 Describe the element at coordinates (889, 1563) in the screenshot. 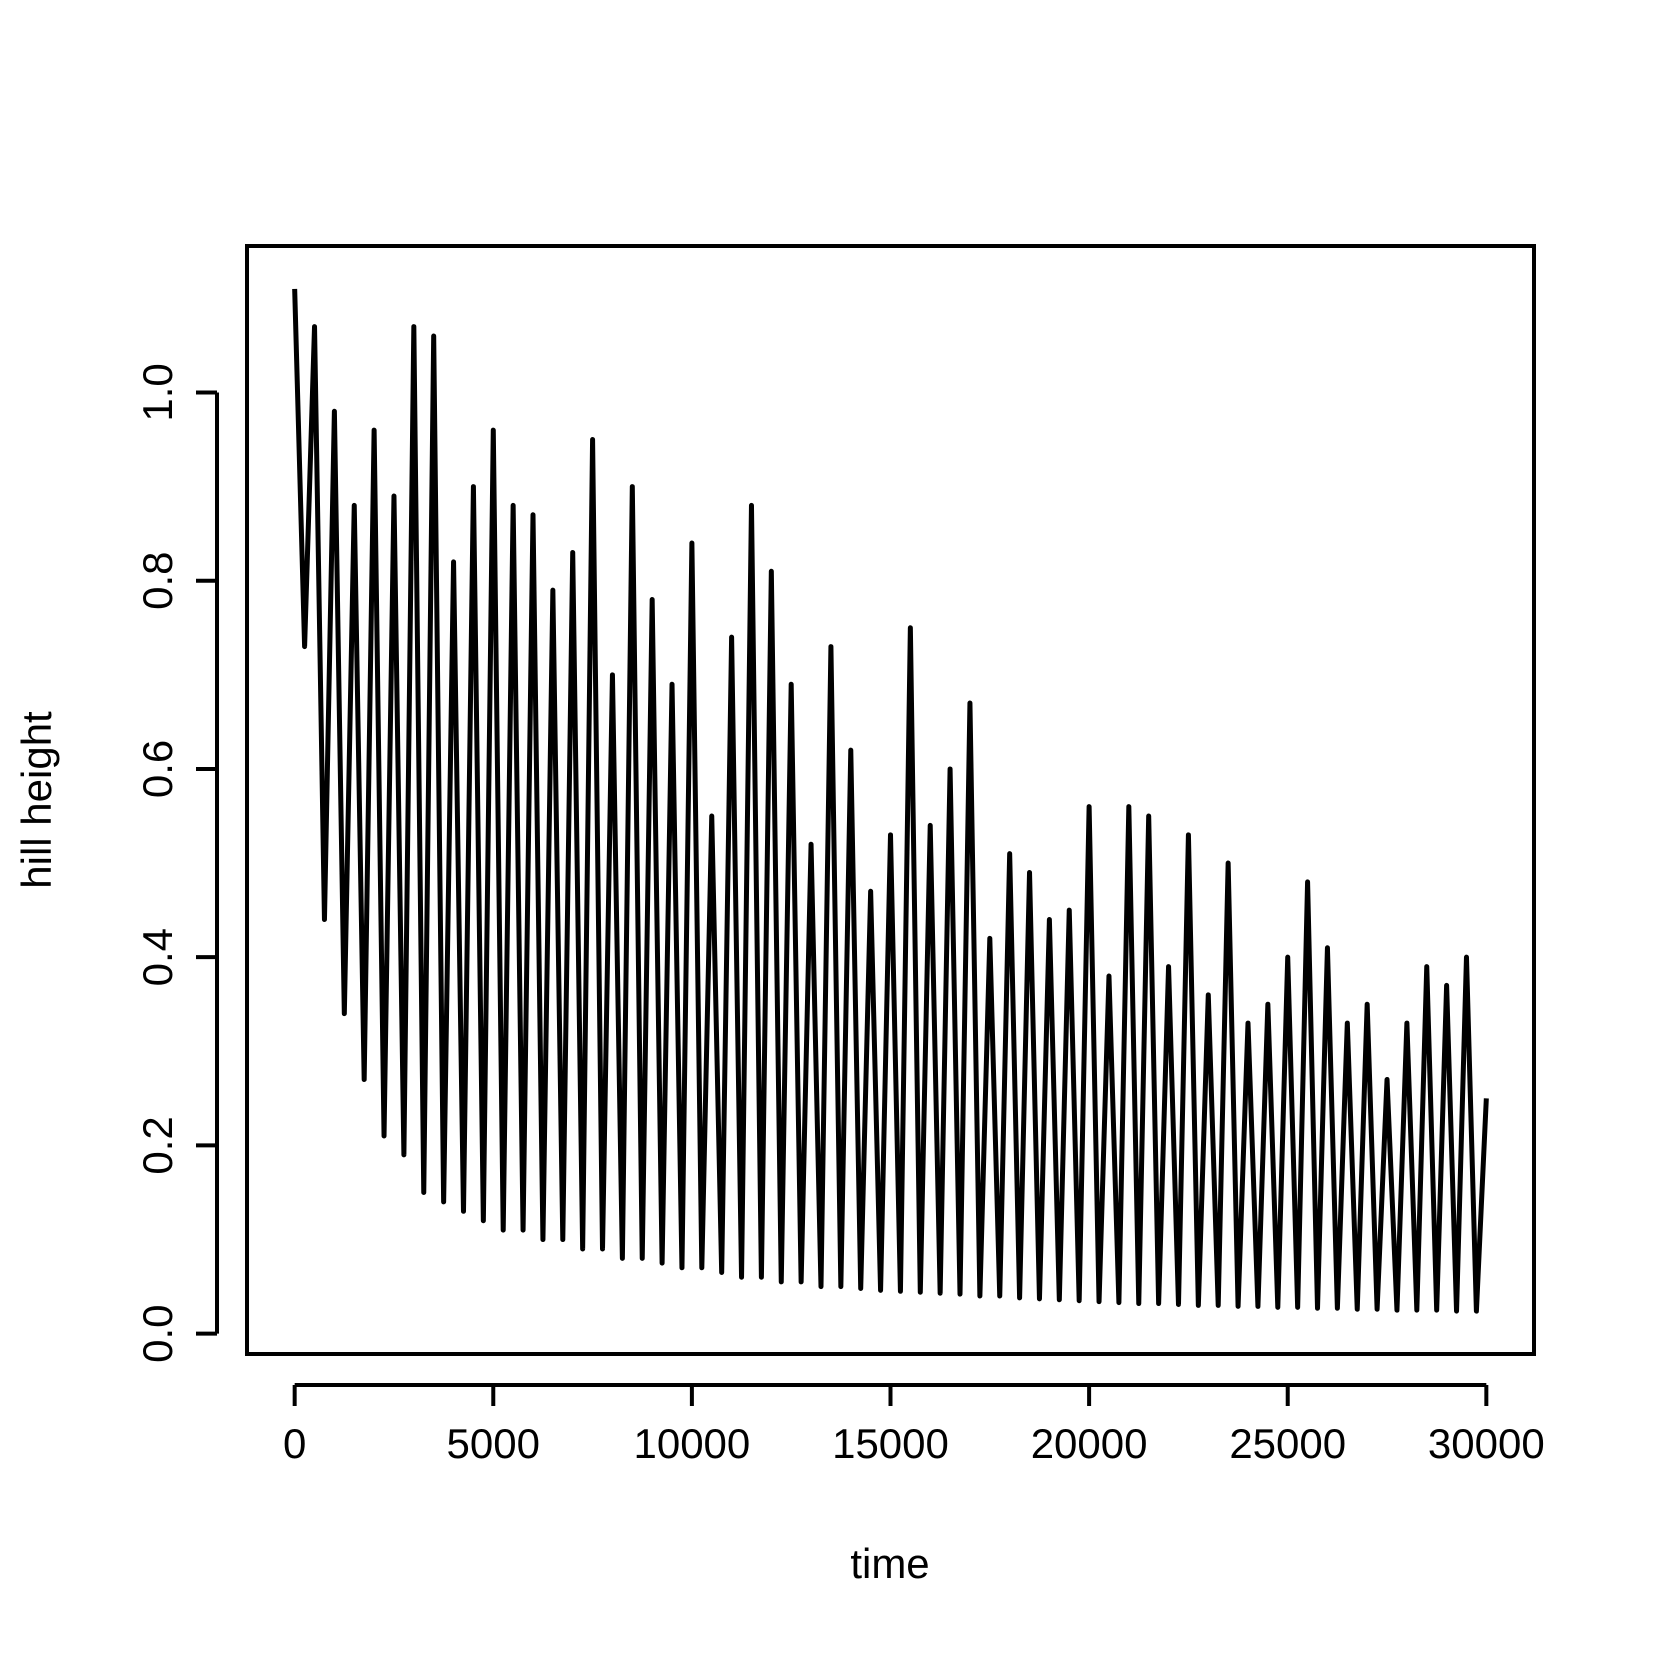

I see `x-axis-title: time` at that location.